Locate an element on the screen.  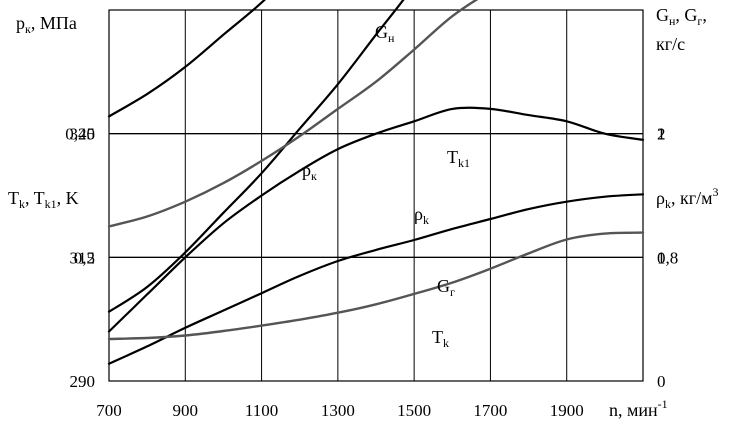
series-label-g-g: Gг is located at coordinates (446, 287).